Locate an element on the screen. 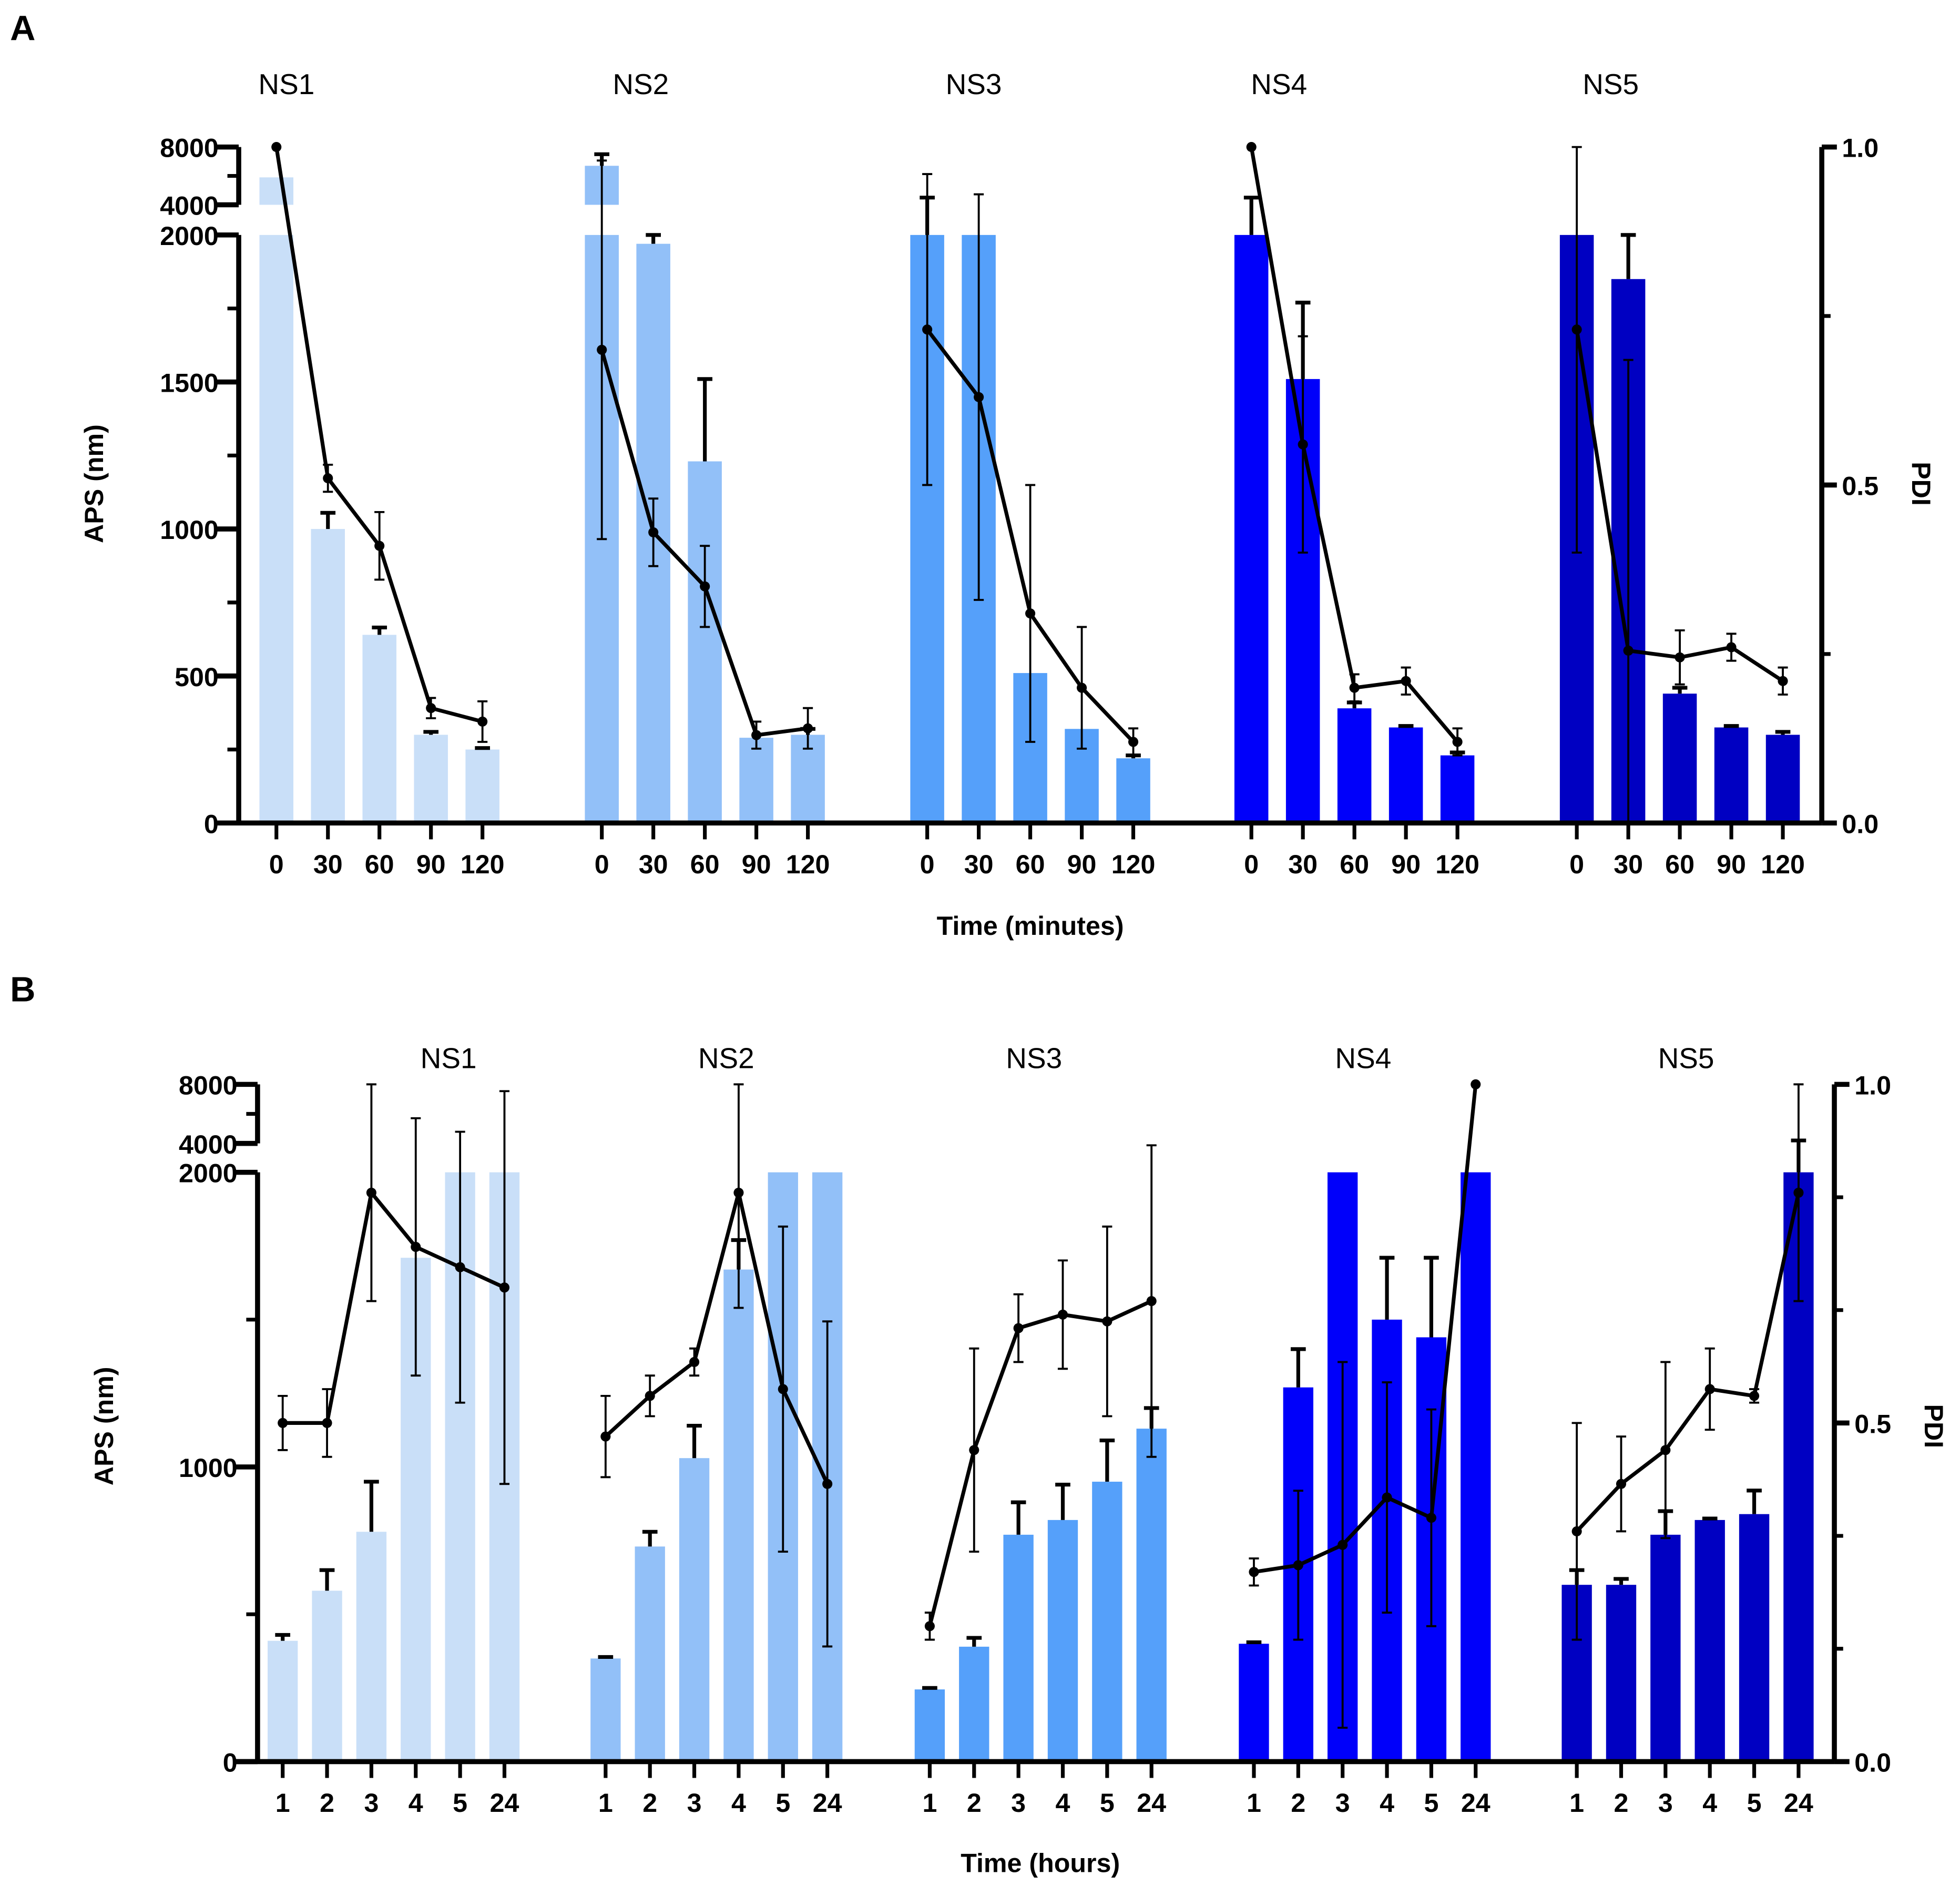 The image size is (1960, 1886). x-tick-label: 30 is located at coordinates (979, 864).